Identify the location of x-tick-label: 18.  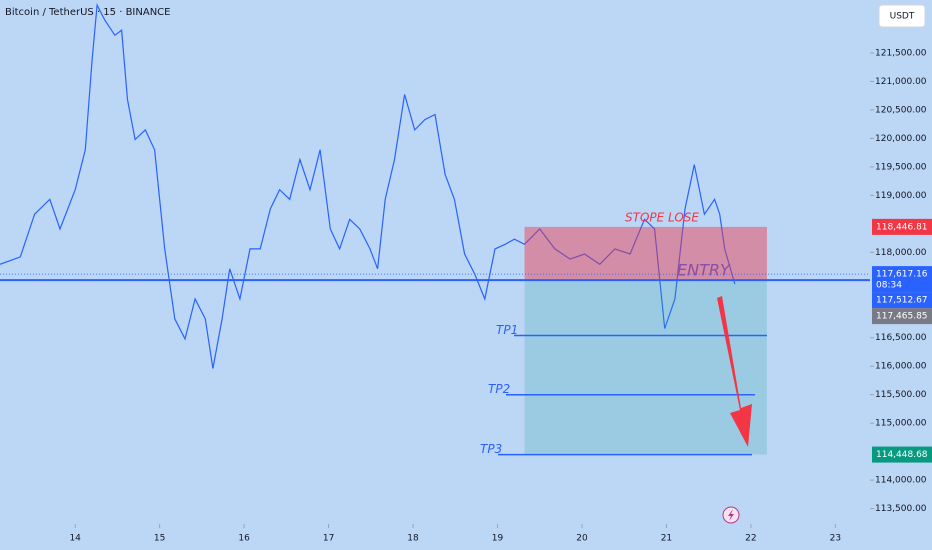
(413, 539).